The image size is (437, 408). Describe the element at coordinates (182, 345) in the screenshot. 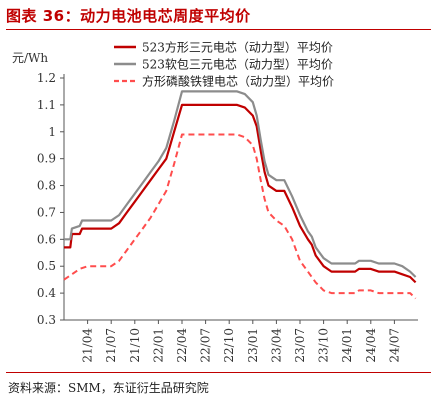

I see `x-tick-label: 22/04` at that location.